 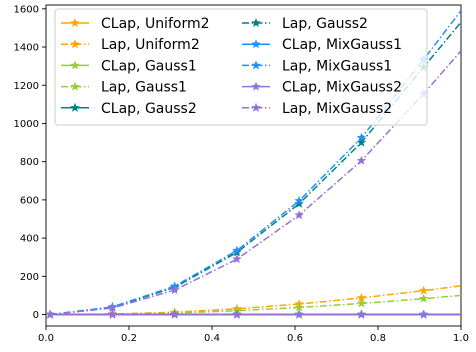 I want to click on legend-item: Lap, MixGauss1, so click(x=317, y=66).